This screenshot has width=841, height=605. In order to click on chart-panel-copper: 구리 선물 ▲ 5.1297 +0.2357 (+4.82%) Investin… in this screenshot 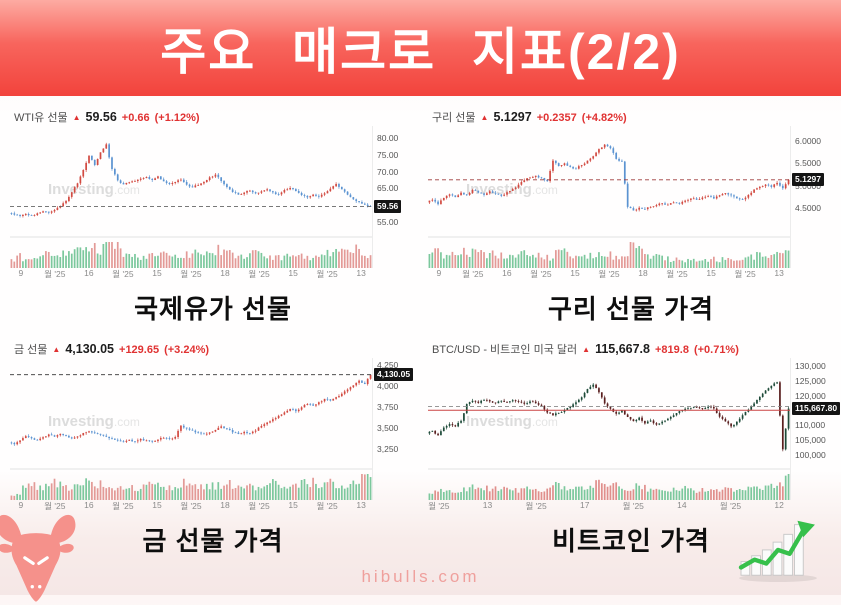, I will do `click(631, 193)`.